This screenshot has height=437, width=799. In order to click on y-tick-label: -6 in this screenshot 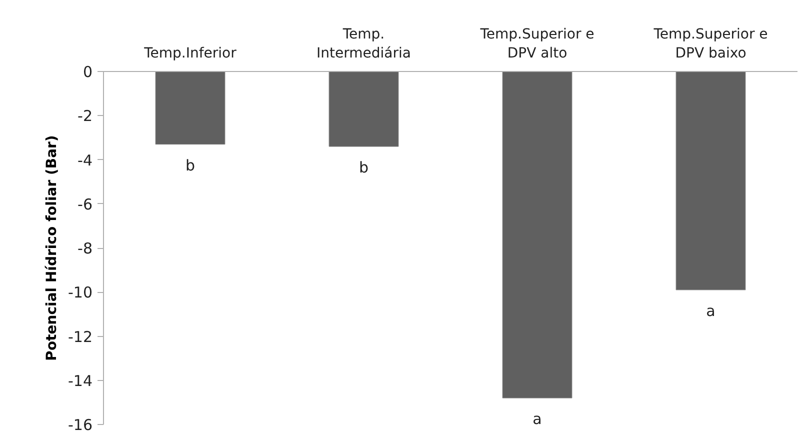, I will do `click(85, 204)`.